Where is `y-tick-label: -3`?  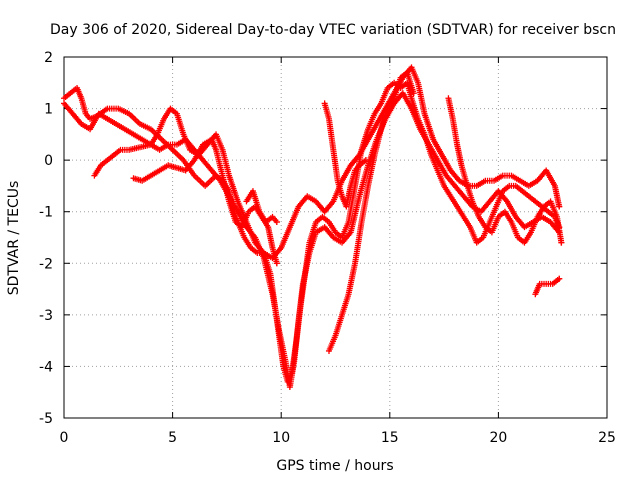
y-tick-label: -3 is located at coordinates (46, 316).